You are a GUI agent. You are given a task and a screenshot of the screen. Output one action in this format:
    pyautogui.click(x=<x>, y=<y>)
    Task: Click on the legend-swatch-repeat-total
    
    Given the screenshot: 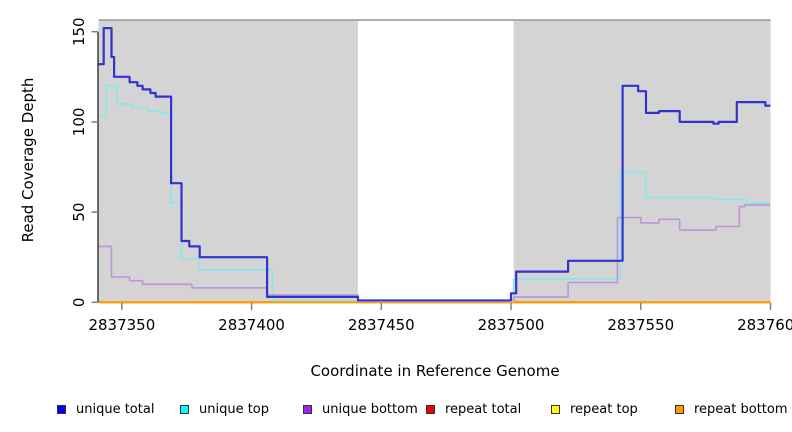 What is the action you would take?
    pyautogui.click(x=430, y=409)
    